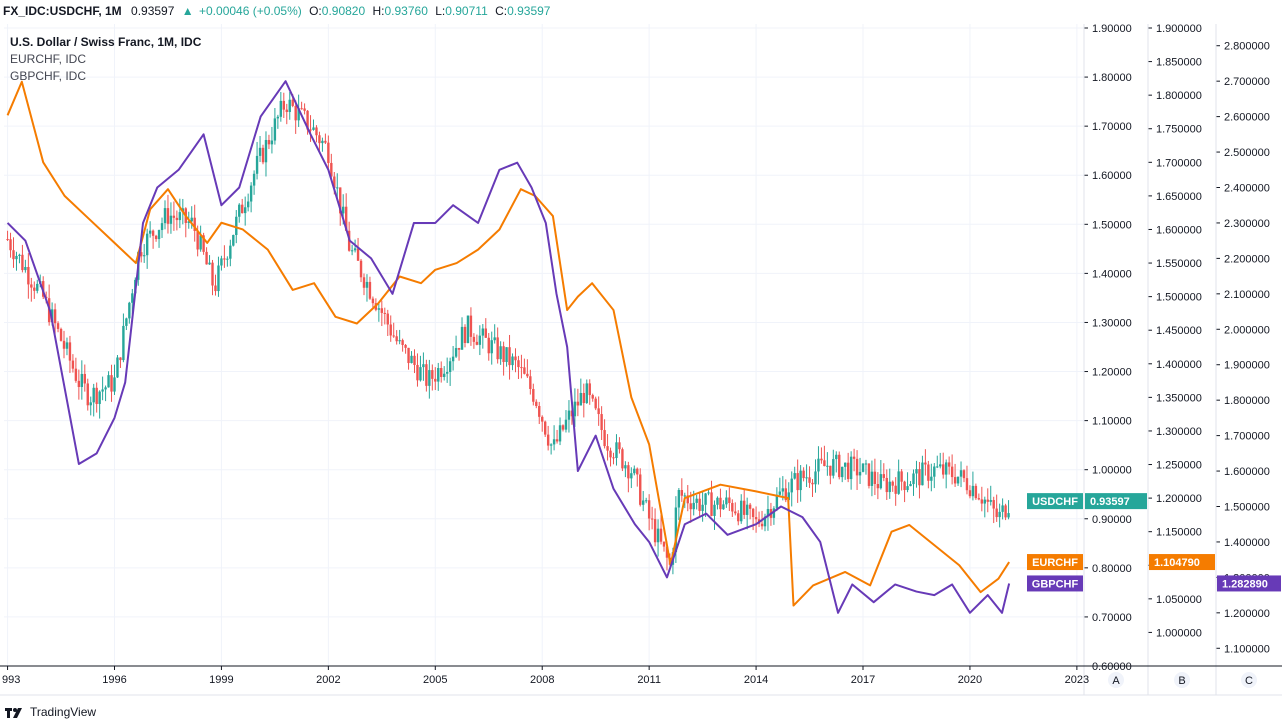 This screenshot has height=724, width=1282. Describe the element at coordinates (1112, 274) in the screenshot. I see `axis-a-tick-label: 1.40000` at that location.